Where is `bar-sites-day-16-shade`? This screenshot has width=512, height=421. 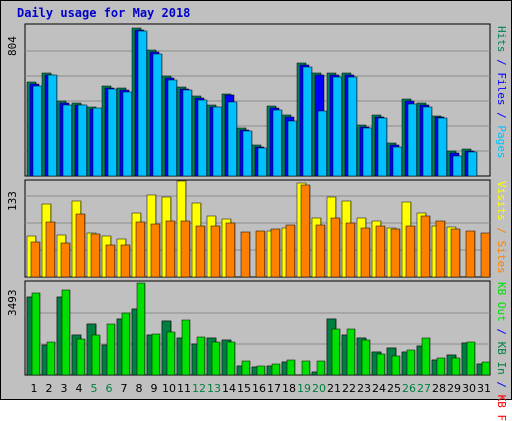 bar-sites-day-16-shade is located at coordinates (264, 254).